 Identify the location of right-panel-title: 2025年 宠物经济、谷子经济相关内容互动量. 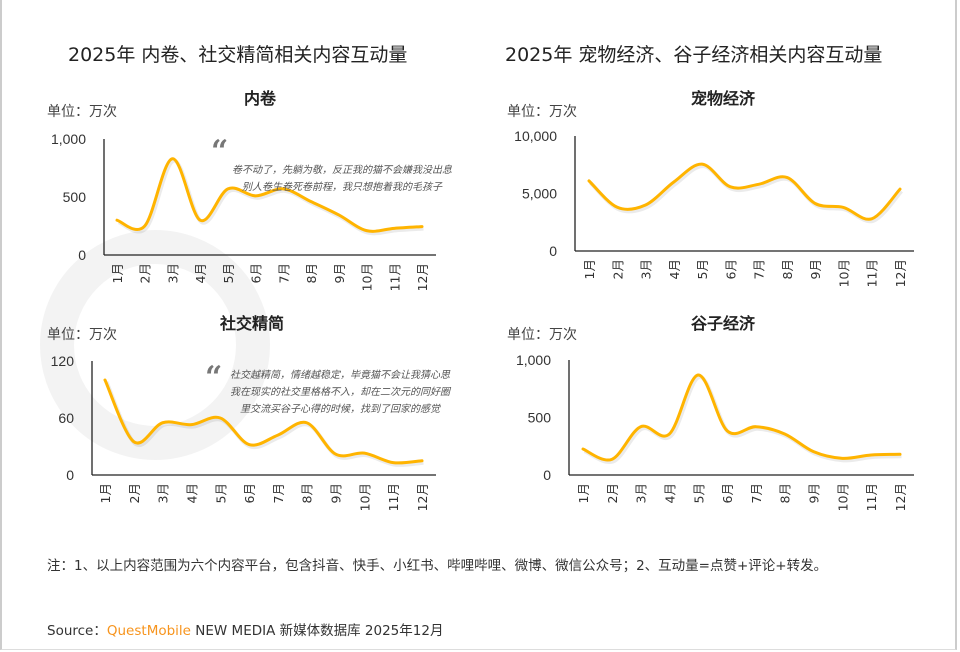
(694, 55).